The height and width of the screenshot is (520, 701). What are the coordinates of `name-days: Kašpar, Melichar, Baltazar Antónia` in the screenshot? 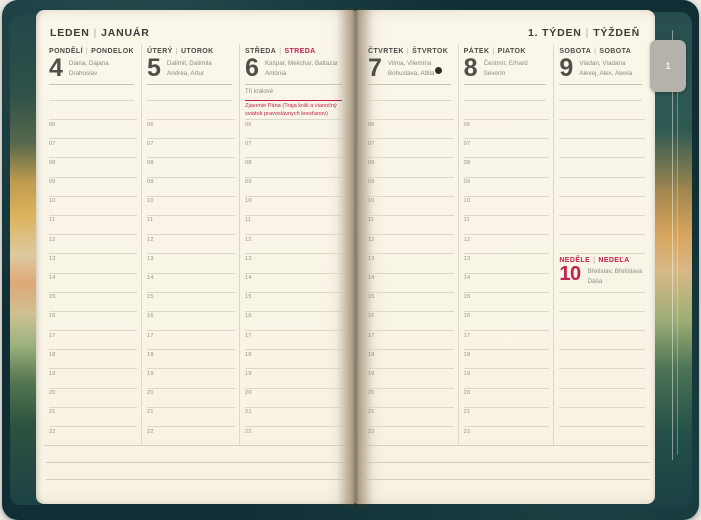 It's located at (301, 68).